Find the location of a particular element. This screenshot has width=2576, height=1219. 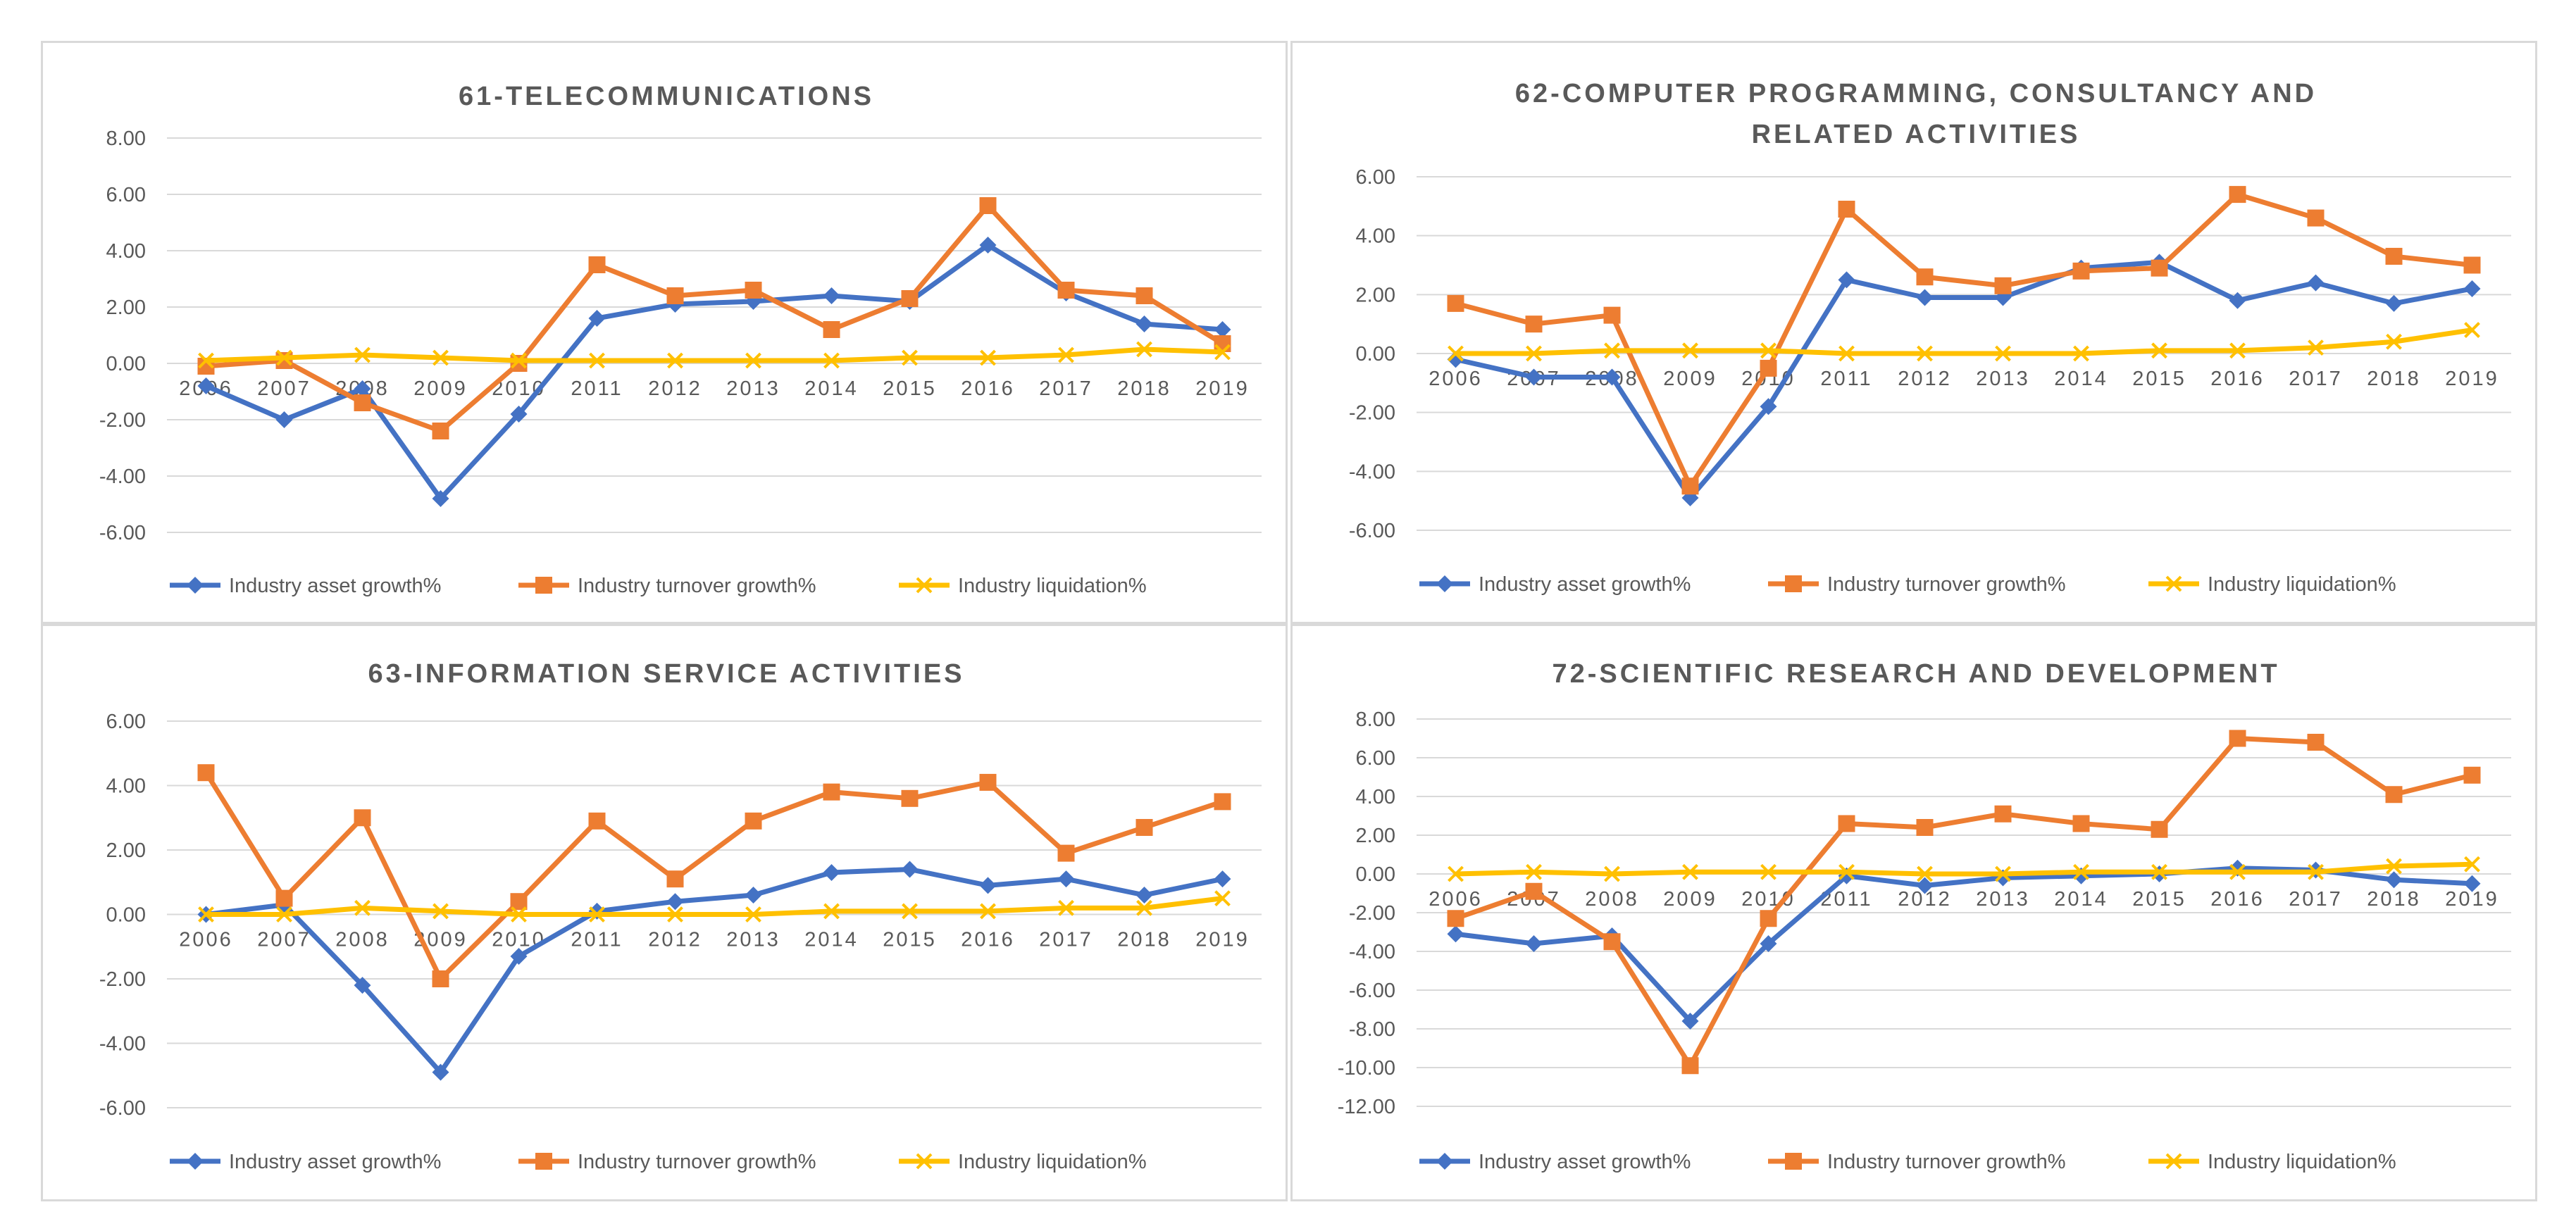

x-tick-label: 2013 is located at coordinates (753, 940).